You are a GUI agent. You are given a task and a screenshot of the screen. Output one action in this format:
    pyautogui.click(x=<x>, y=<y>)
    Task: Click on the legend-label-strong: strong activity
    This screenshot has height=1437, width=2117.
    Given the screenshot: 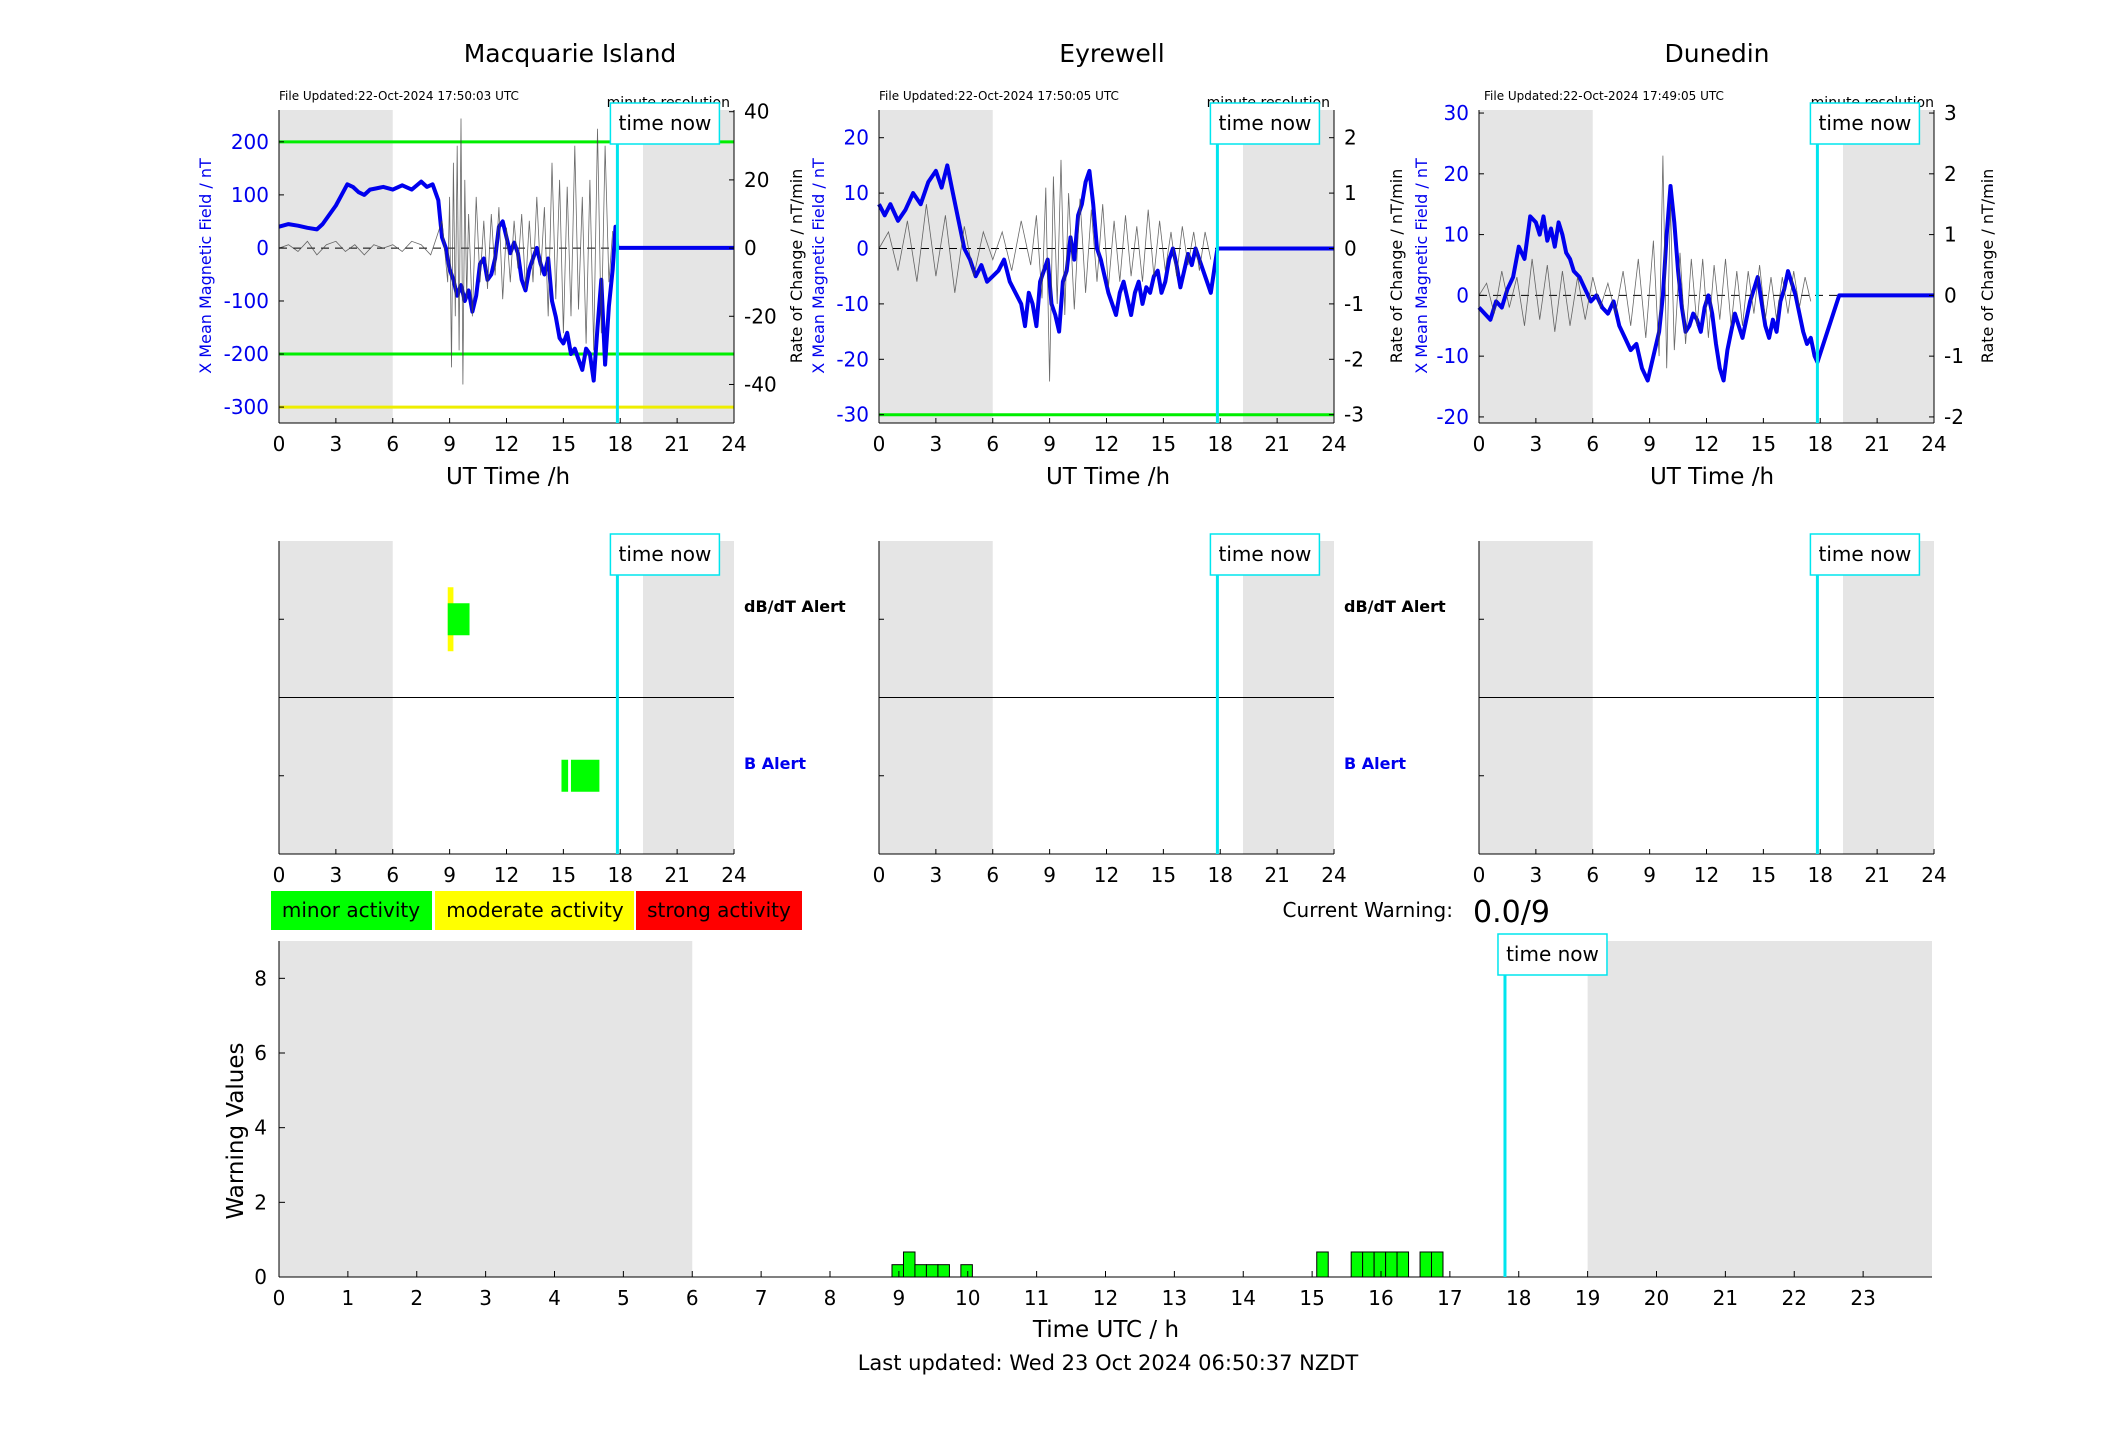 What is the action you would take?
    pyautogui.click(x=719, y=910)
    